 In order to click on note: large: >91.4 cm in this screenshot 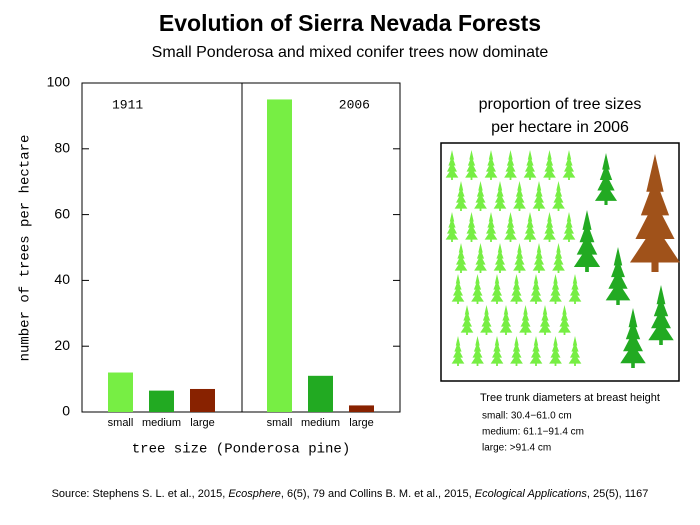, I will do `click(516, 448)`.